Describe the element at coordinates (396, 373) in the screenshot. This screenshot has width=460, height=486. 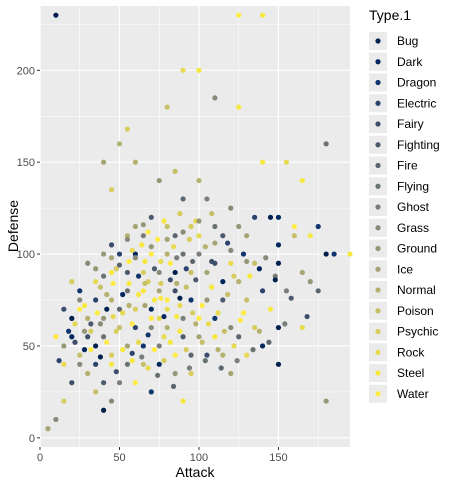
I see `legend-item-steel: Steel` at that location.